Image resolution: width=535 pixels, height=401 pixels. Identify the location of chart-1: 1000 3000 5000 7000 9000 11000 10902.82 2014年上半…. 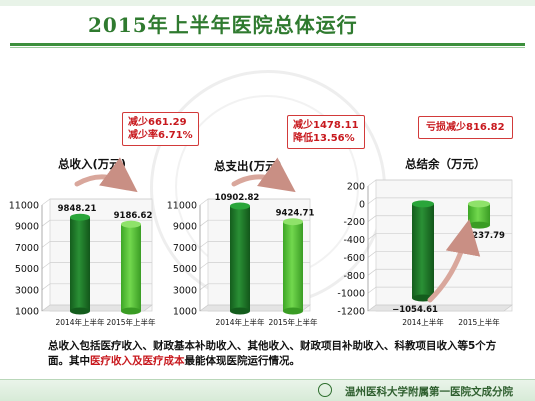
(242, 260).